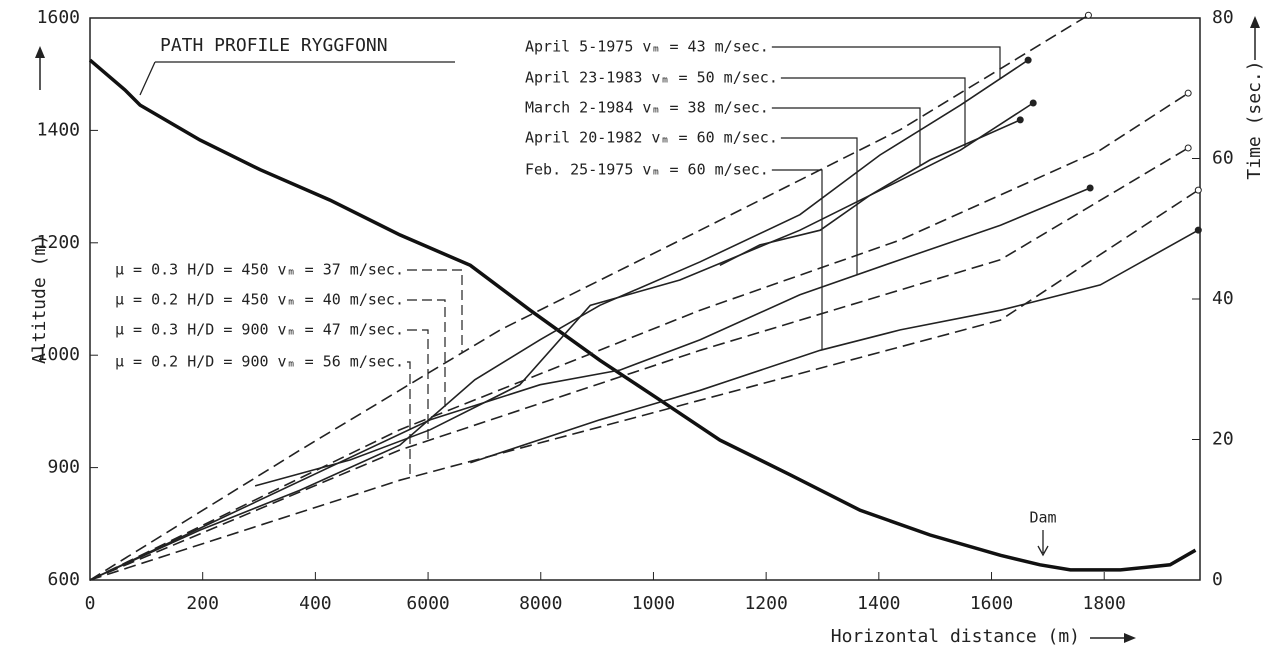 The width and height of the screenshot is (1279, 657). I want to click on x-tick-label: 1800, so click(1104, 603).